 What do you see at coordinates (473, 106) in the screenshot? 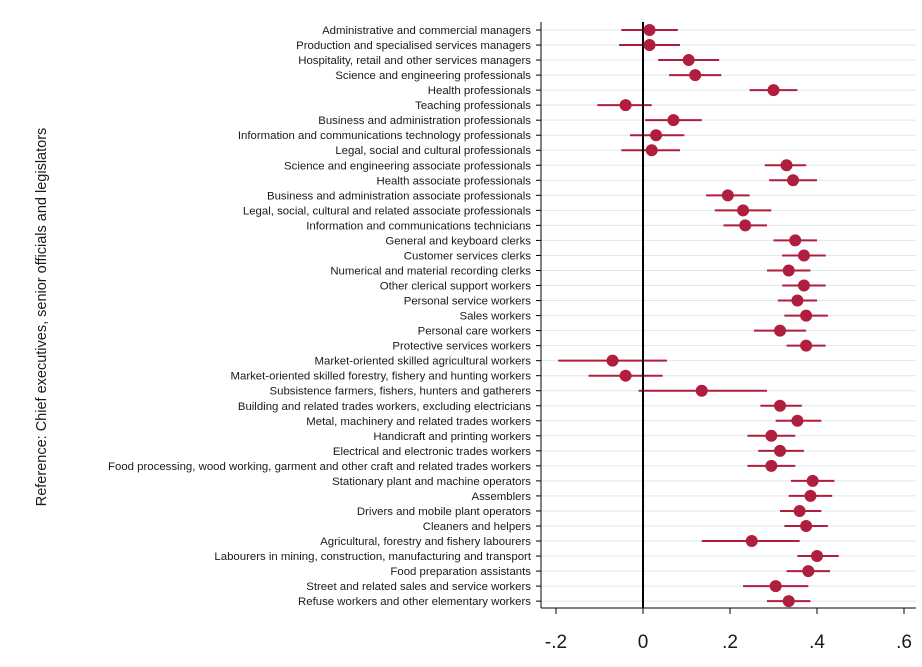
I see `category-label: Teaching professionals` at bounding box center [473, 106].